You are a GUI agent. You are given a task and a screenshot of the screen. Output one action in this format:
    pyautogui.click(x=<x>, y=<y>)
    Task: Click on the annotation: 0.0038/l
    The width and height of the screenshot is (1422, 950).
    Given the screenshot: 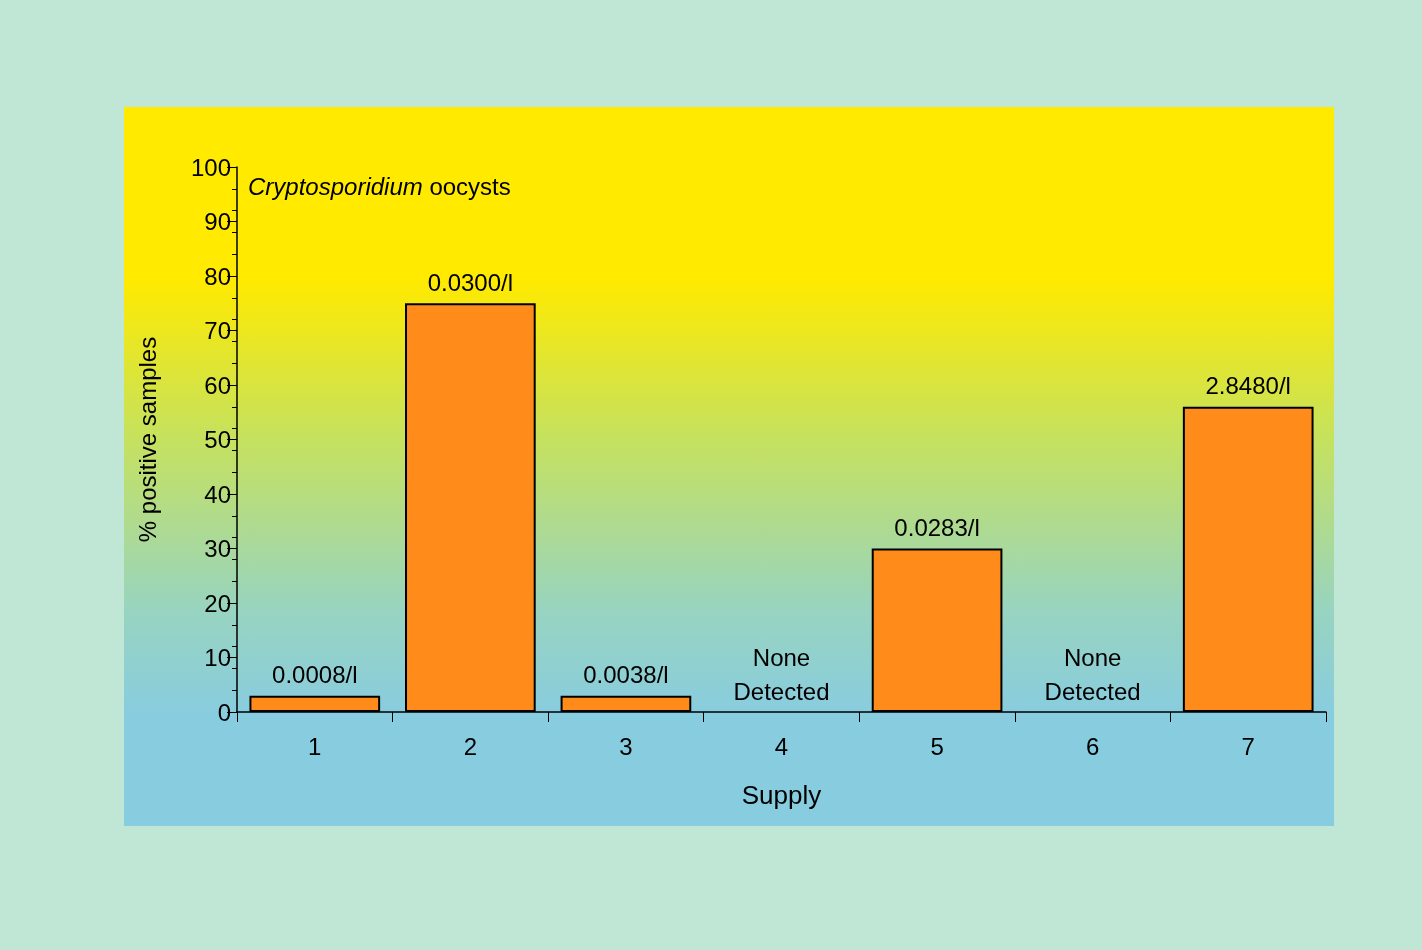 What is the action you would take?
    pyautogui.click(x=626, y=675)
    